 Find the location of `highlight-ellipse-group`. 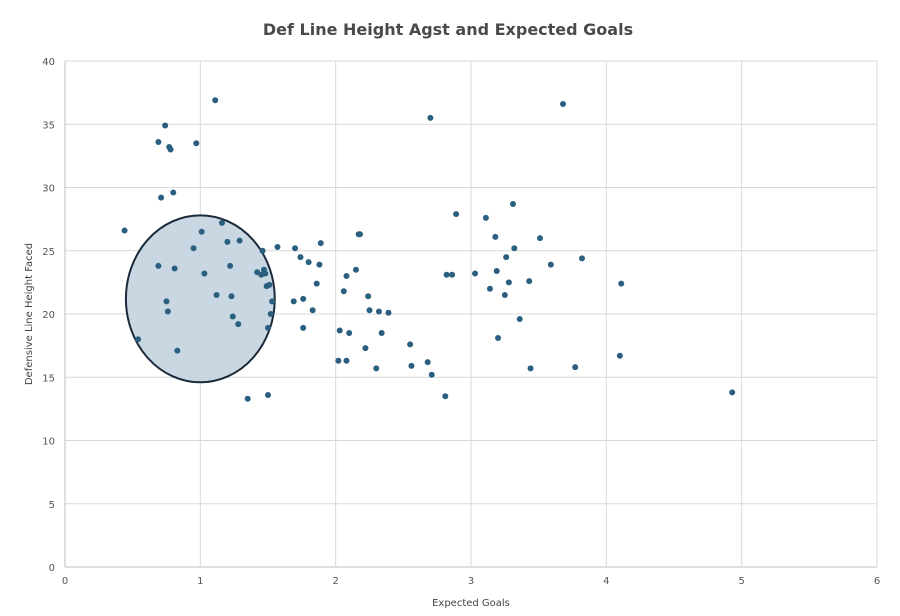

highlight-ellipse-group is located at coordinates (200, 299).